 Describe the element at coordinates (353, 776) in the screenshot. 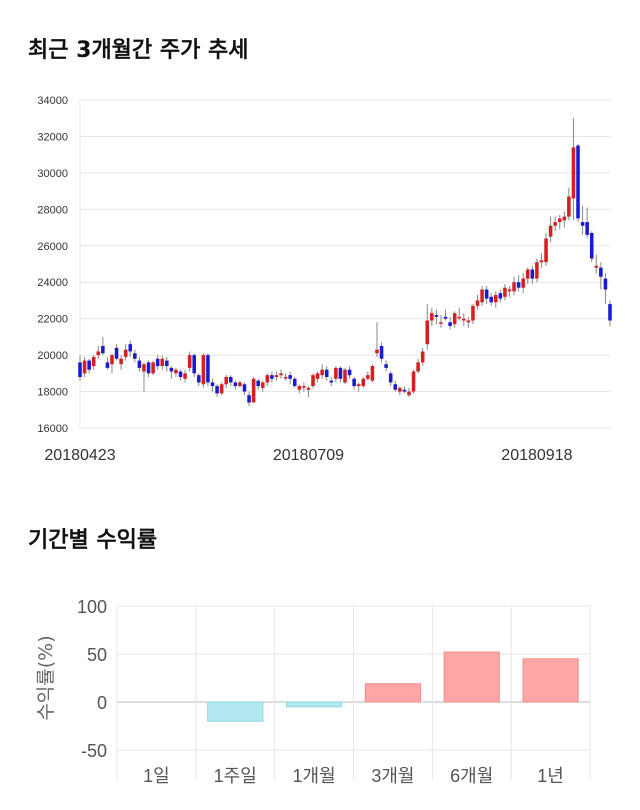

I see `bar-x-axis: 1일 1주일 1개월 3개월 6개월 1년` at that location.